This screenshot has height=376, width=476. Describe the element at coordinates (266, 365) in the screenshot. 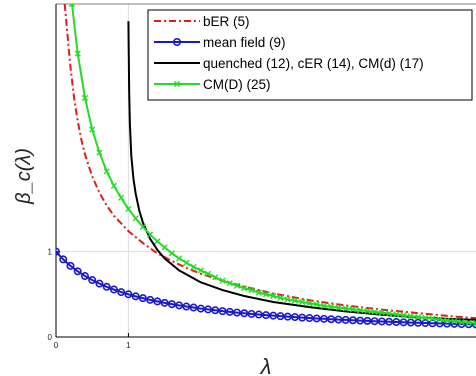

I see `x-axis-label: λ` at that location.